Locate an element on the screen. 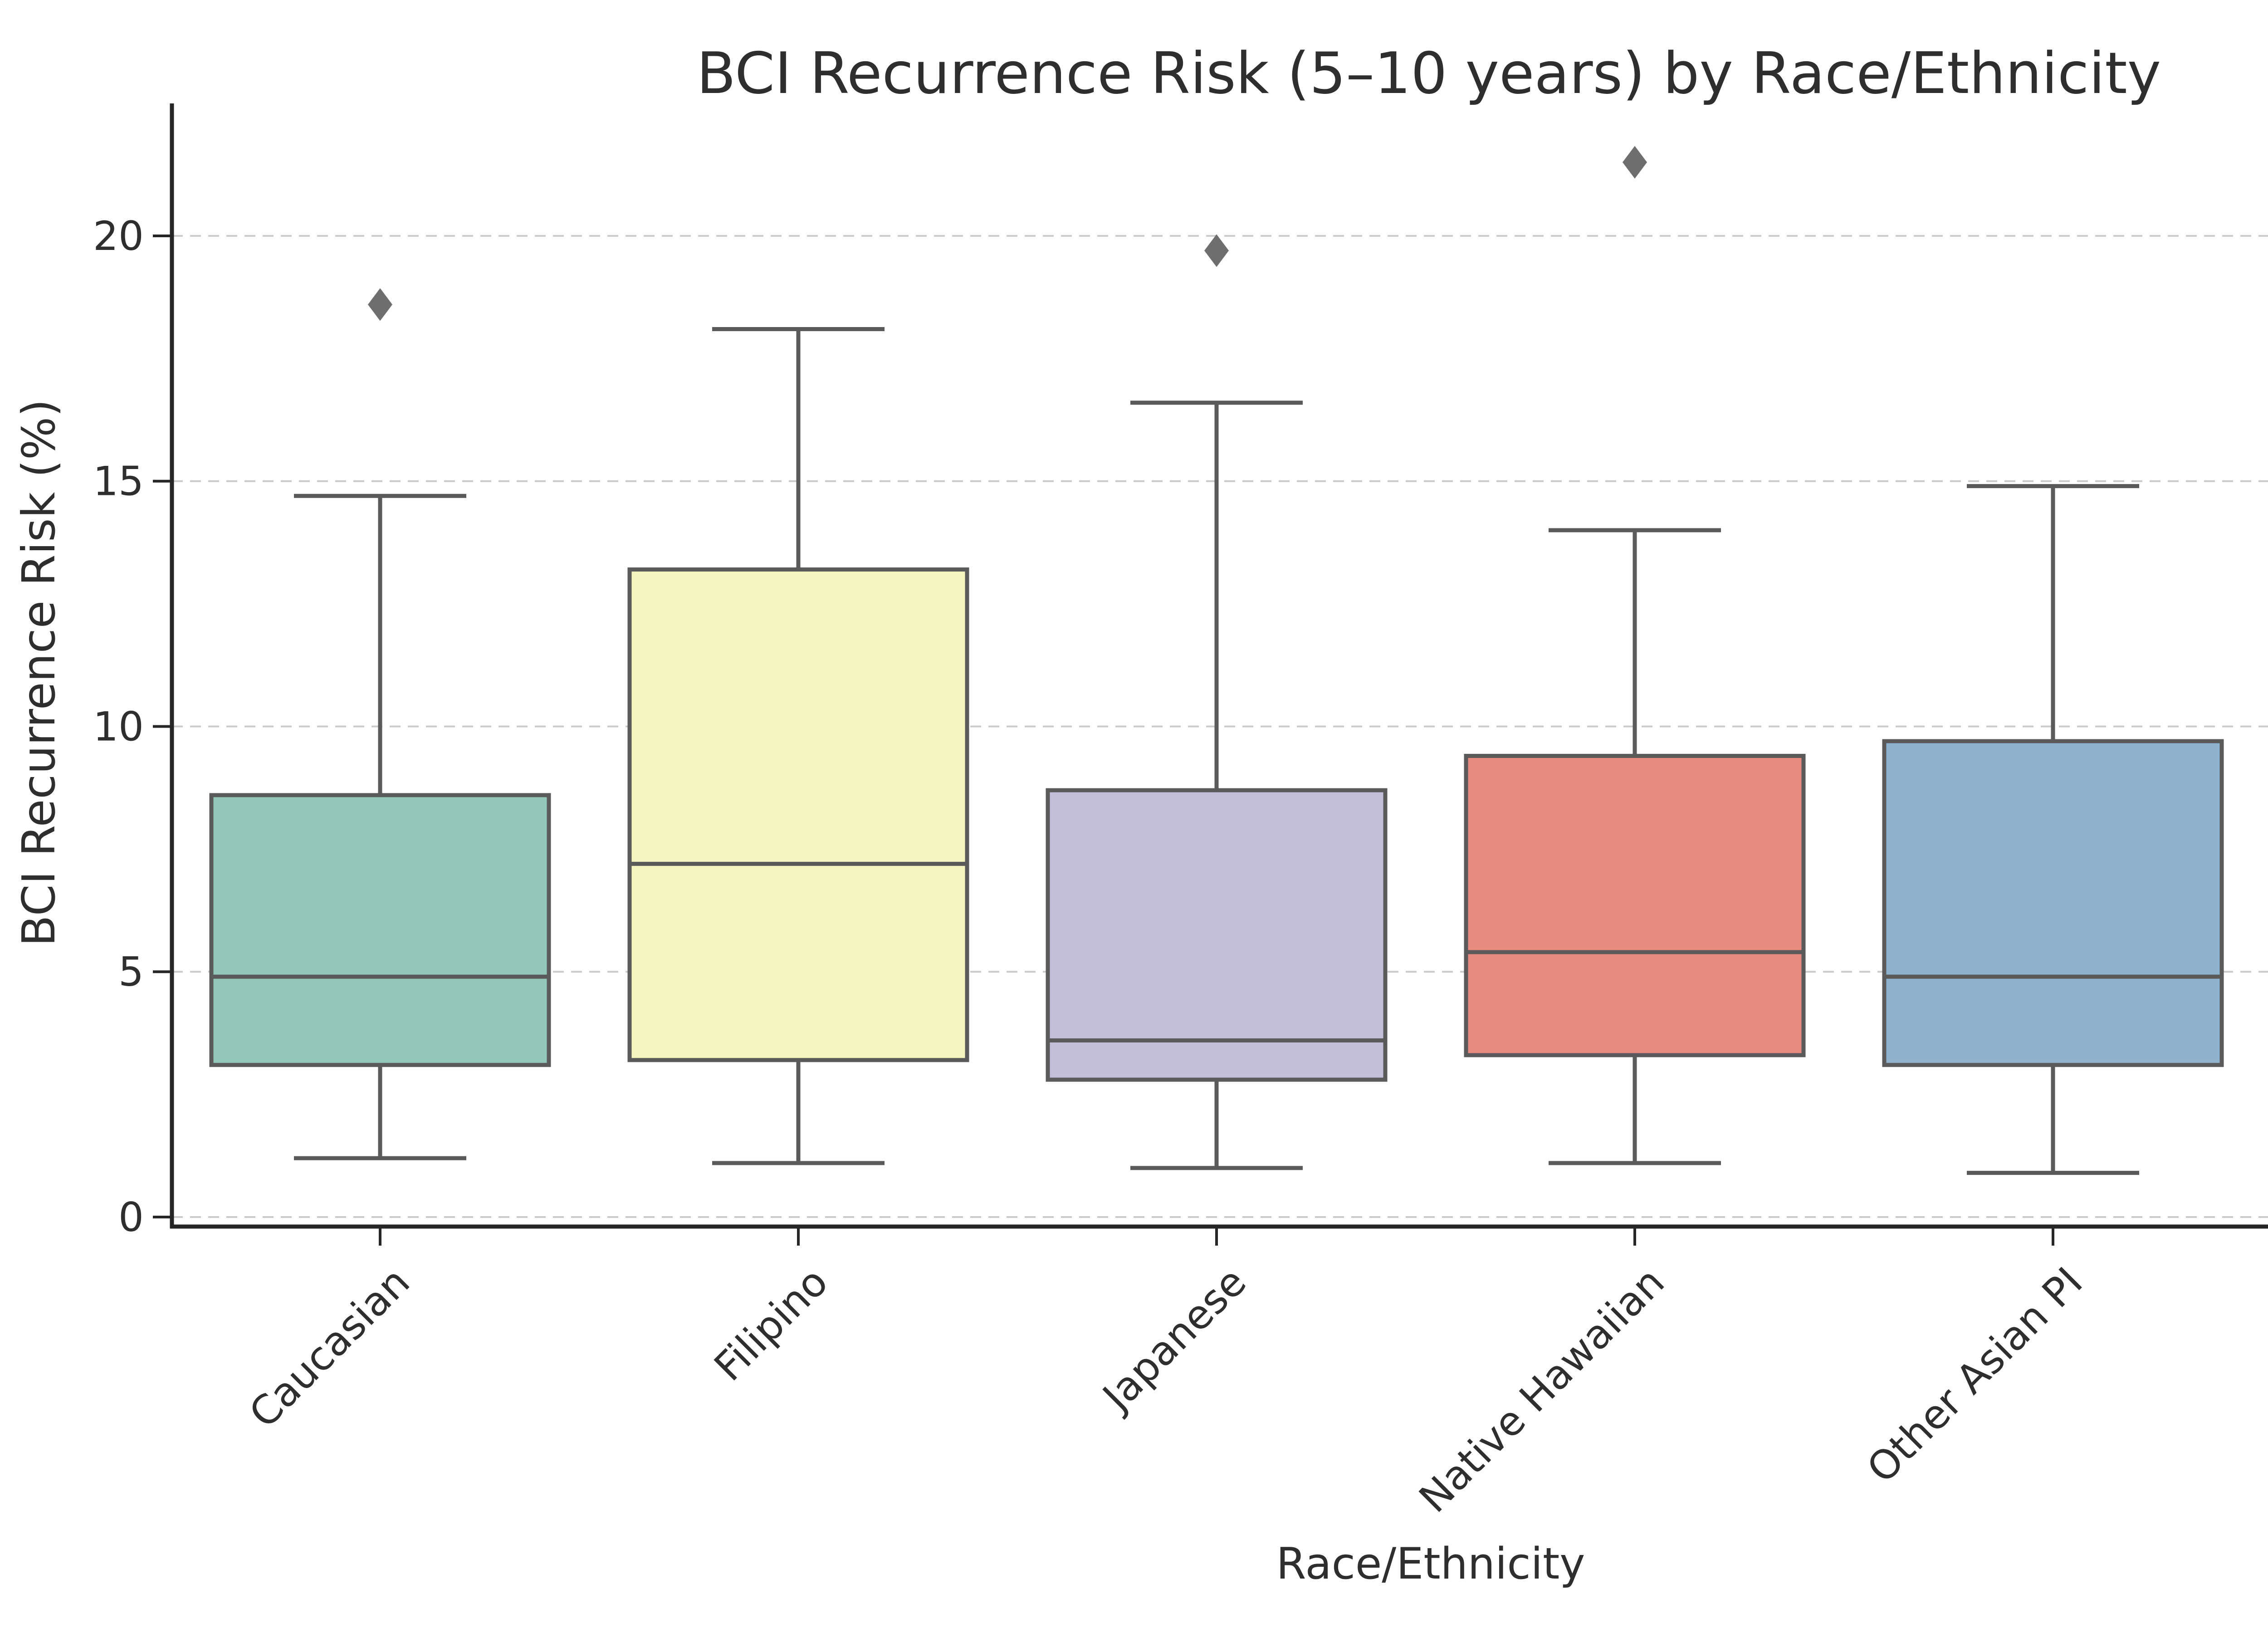 This screenshot has width=2268, height=1633. y-axis-label: BCI Recurrence Risk (%) is located at coordinates (38, 672).